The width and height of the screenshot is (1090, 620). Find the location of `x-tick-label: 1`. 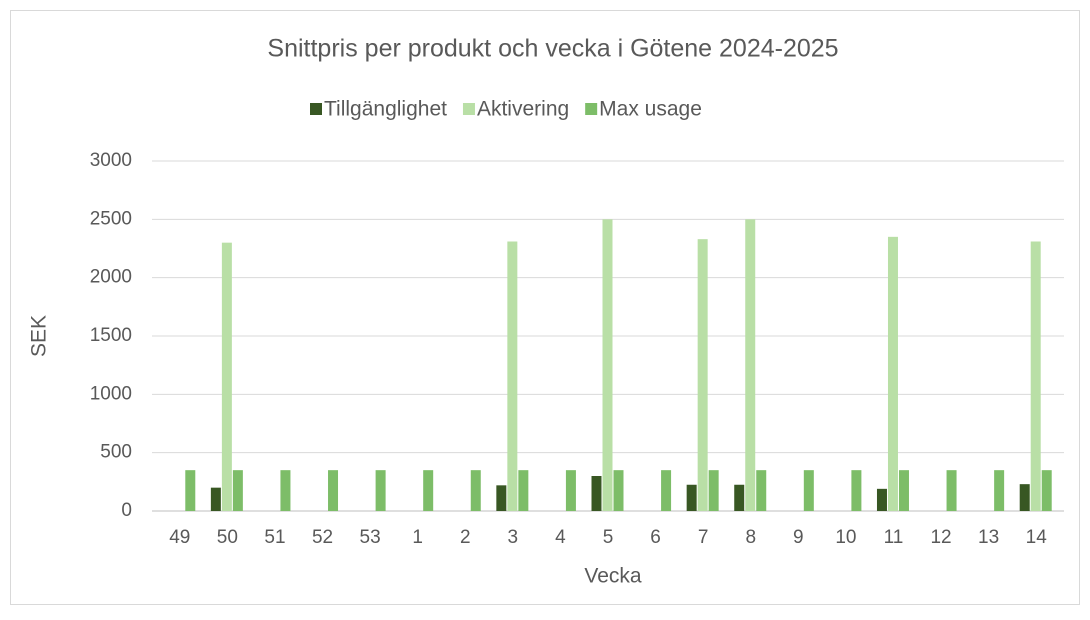

x-tick-label: 1 is located at coordinates (417, 537).